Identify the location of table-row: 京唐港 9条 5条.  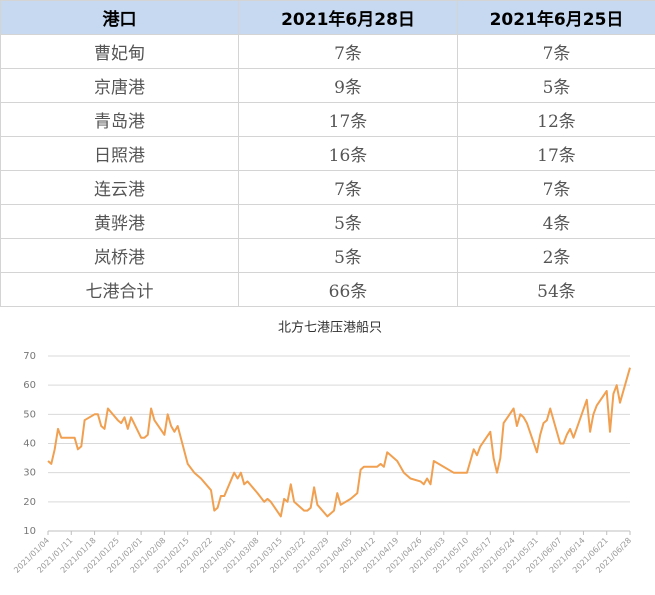
(327, 85).